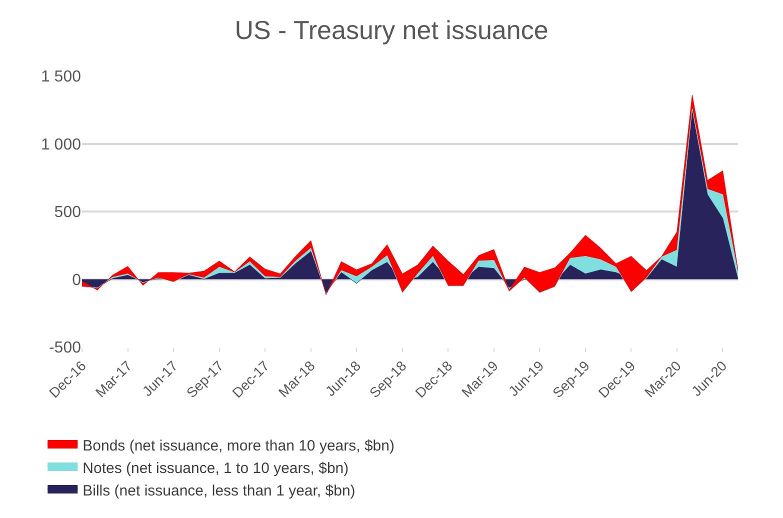  What do you see at coordinates (68, 213) in the screenshot?
I see `y-tick-label: 500` at bounding box center [68, 213].